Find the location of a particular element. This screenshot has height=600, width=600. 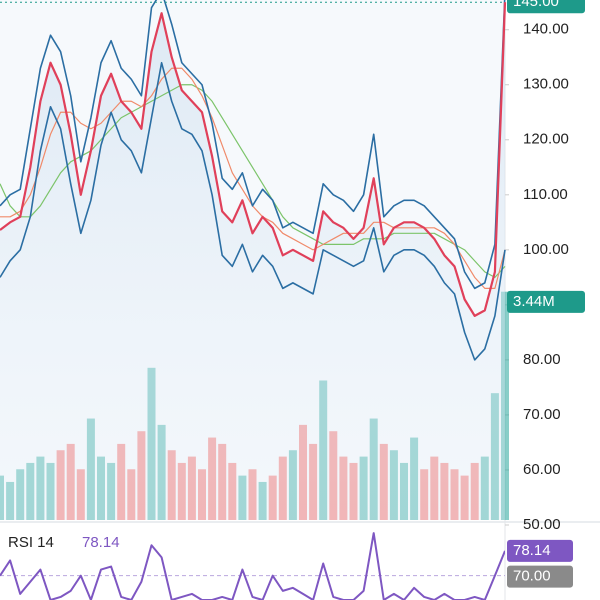

line is located at coordinates (252, 566).